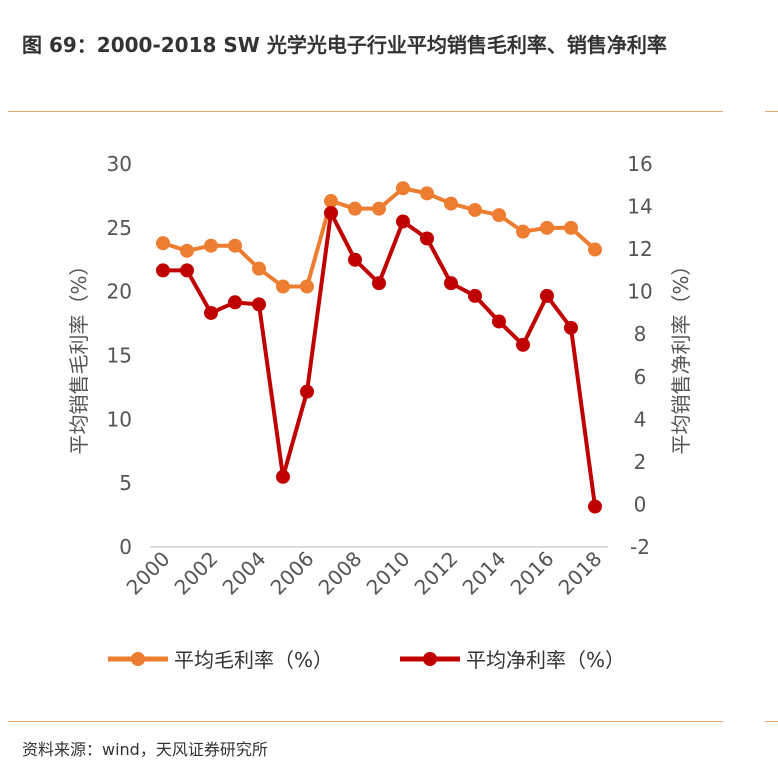 This screenshot has height=773, width=778. I want to click on y-left-tick-label: 25, so click(119, 228).